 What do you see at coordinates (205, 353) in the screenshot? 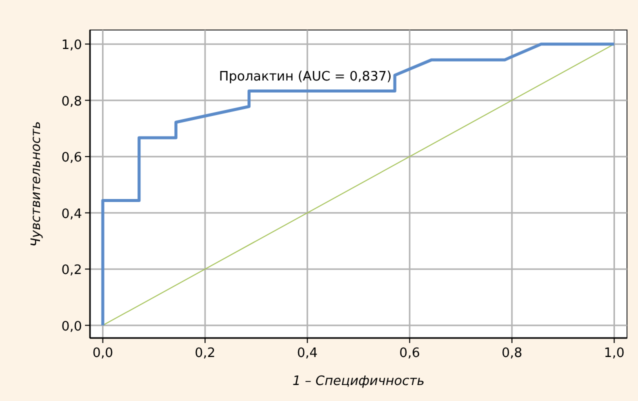
I see `x-tick-label: 0,2` at bounding box center [205, 353].